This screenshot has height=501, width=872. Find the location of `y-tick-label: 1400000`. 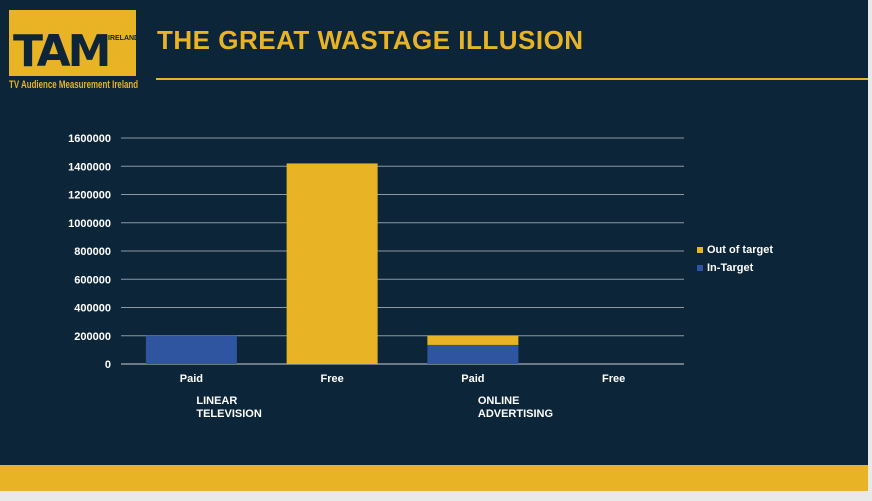

y-tick-label: 1400000 is located at coordinates (89, 167).